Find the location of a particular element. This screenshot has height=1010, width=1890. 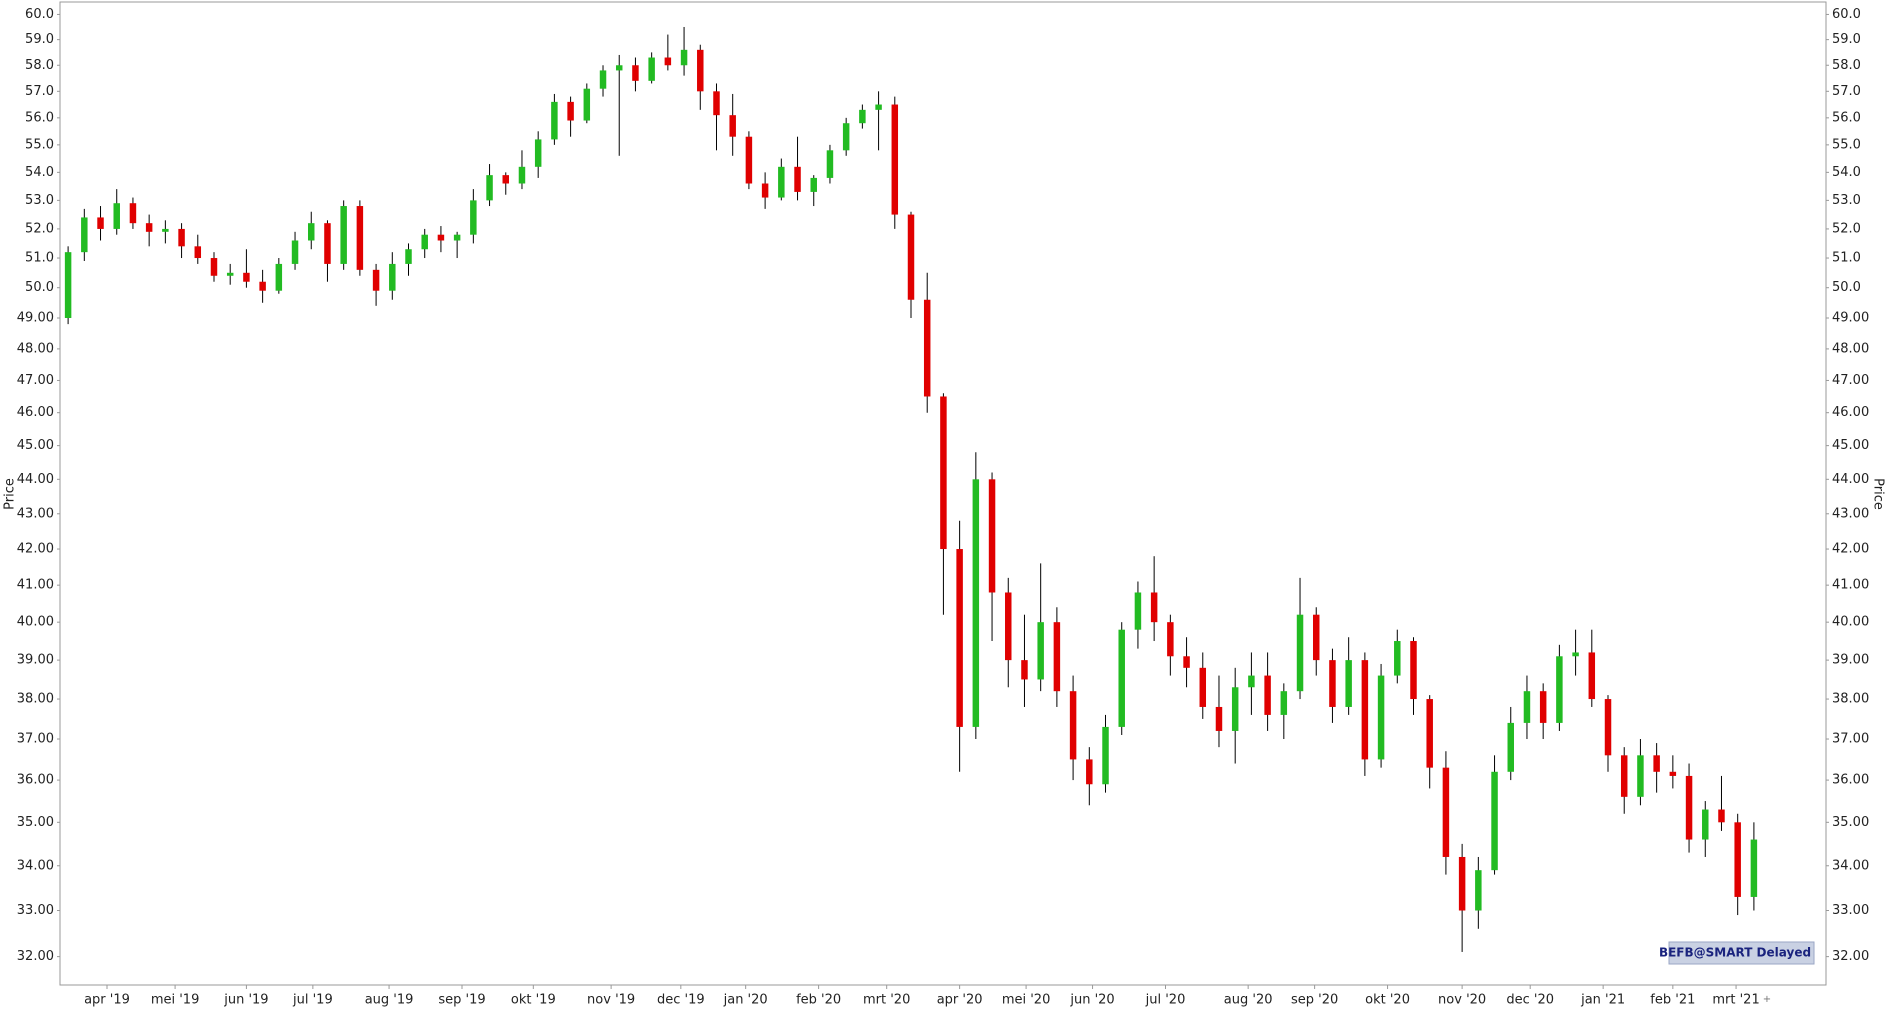

y-tick-label: 58.0 is located at coordinates (39, 65).